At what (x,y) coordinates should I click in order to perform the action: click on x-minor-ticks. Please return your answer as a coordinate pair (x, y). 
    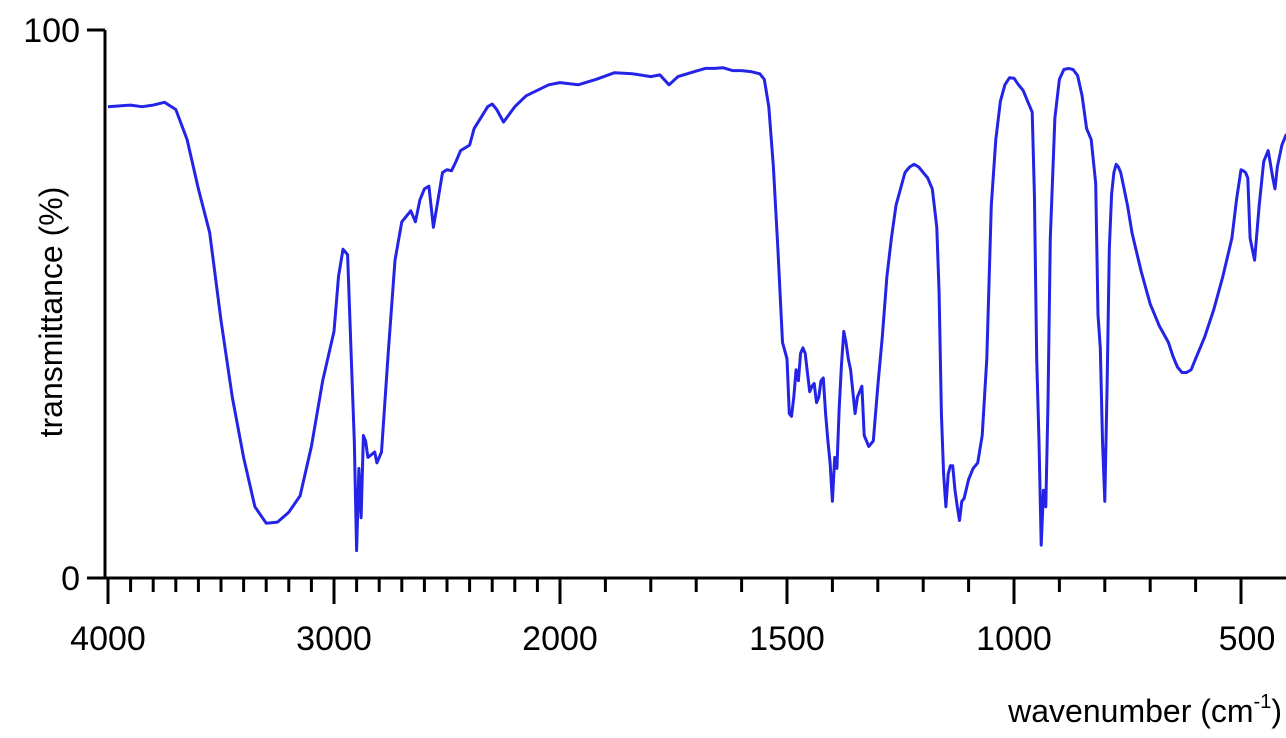
    Looking at the image, I should click on (663, 585).